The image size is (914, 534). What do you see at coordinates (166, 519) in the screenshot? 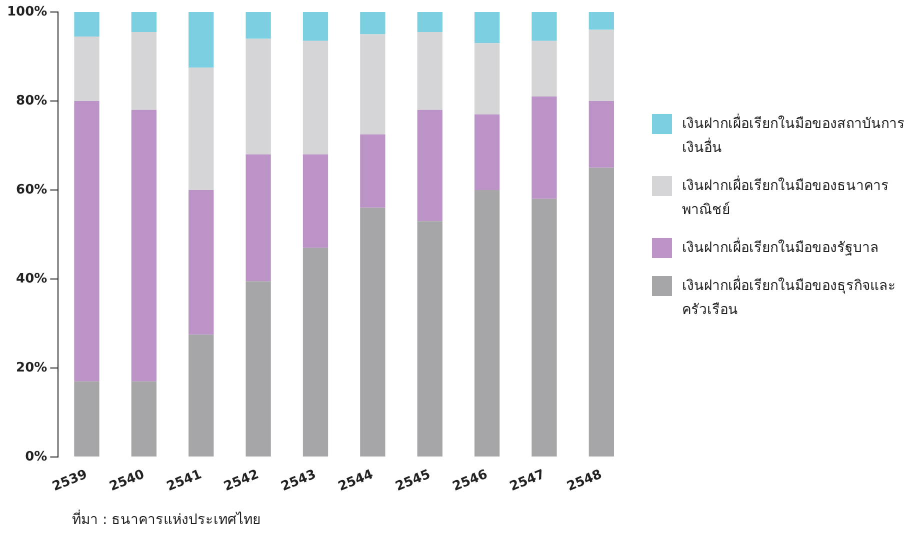
I see `text: ที่มา : ธนาคารแห่งประเทศไทย` at bounding box center [166, 519].